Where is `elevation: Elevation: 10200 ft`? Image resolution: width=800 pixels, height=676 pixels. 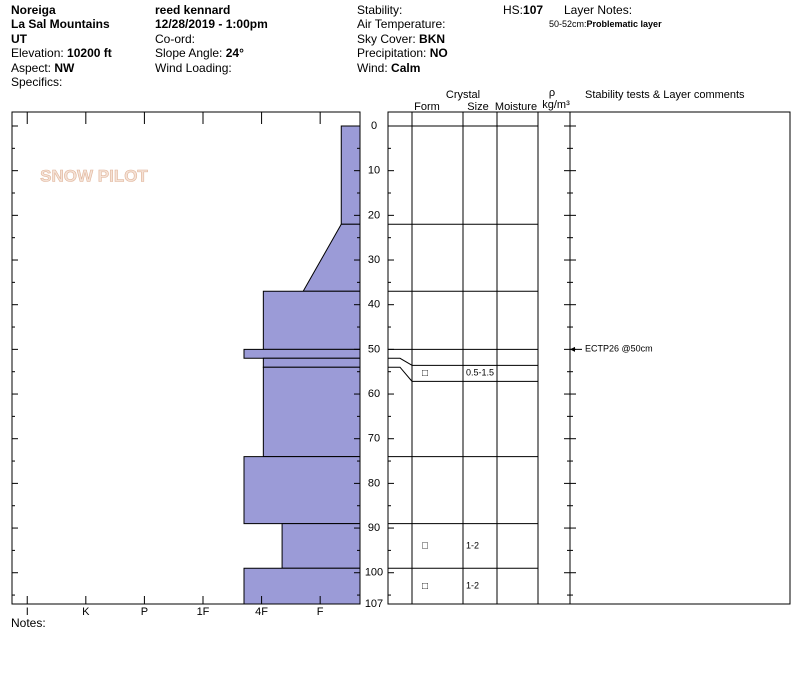
elevation: Elevation: 10200 ft is located at coordinates (61, 53).